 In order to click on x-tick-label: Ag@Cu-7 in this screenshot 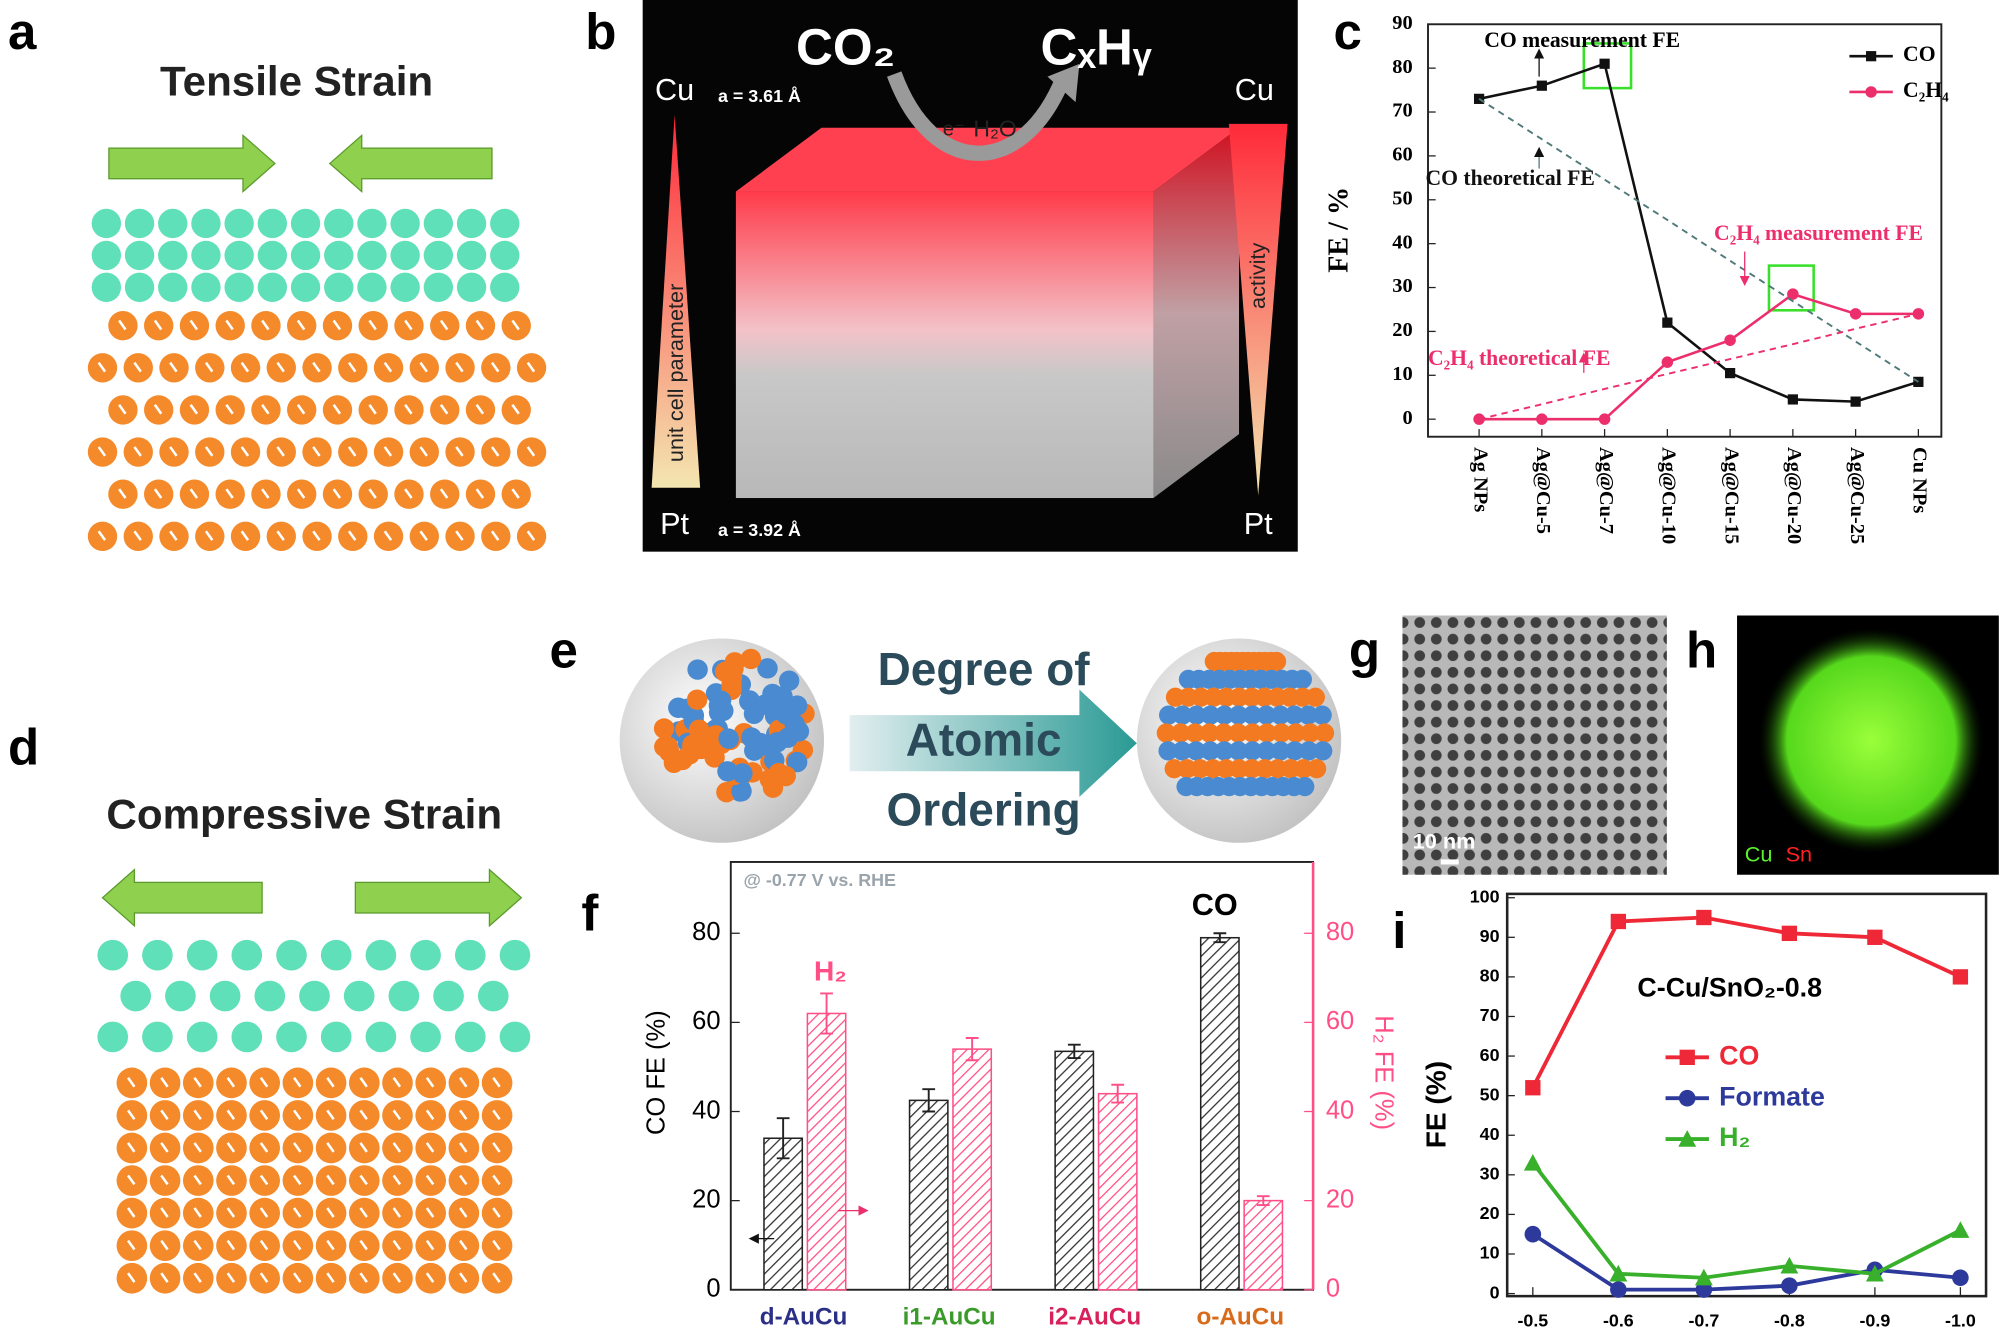, I will do `click(1606, 490)`.